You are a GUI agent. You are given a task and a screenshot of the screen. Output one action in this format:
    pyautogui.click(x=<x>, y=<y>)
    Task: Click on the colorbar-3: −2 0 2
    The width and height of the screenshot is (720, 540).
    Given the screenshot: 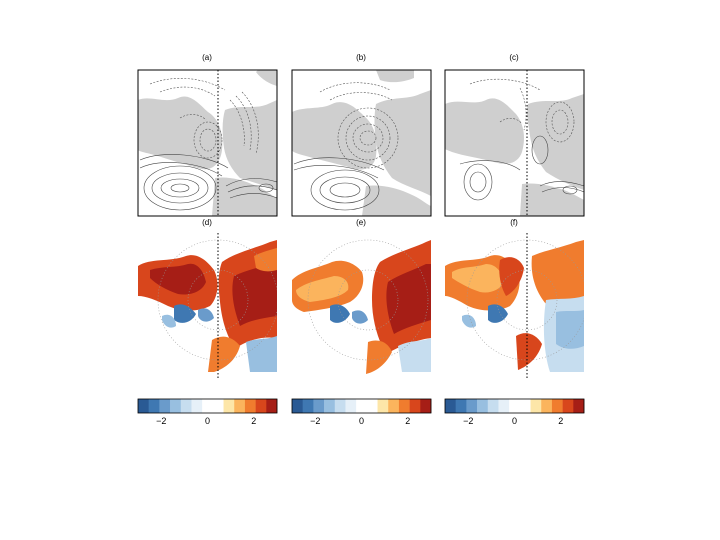 What is the action you would take?
    pyautogui.click(x=514, y=412)
    